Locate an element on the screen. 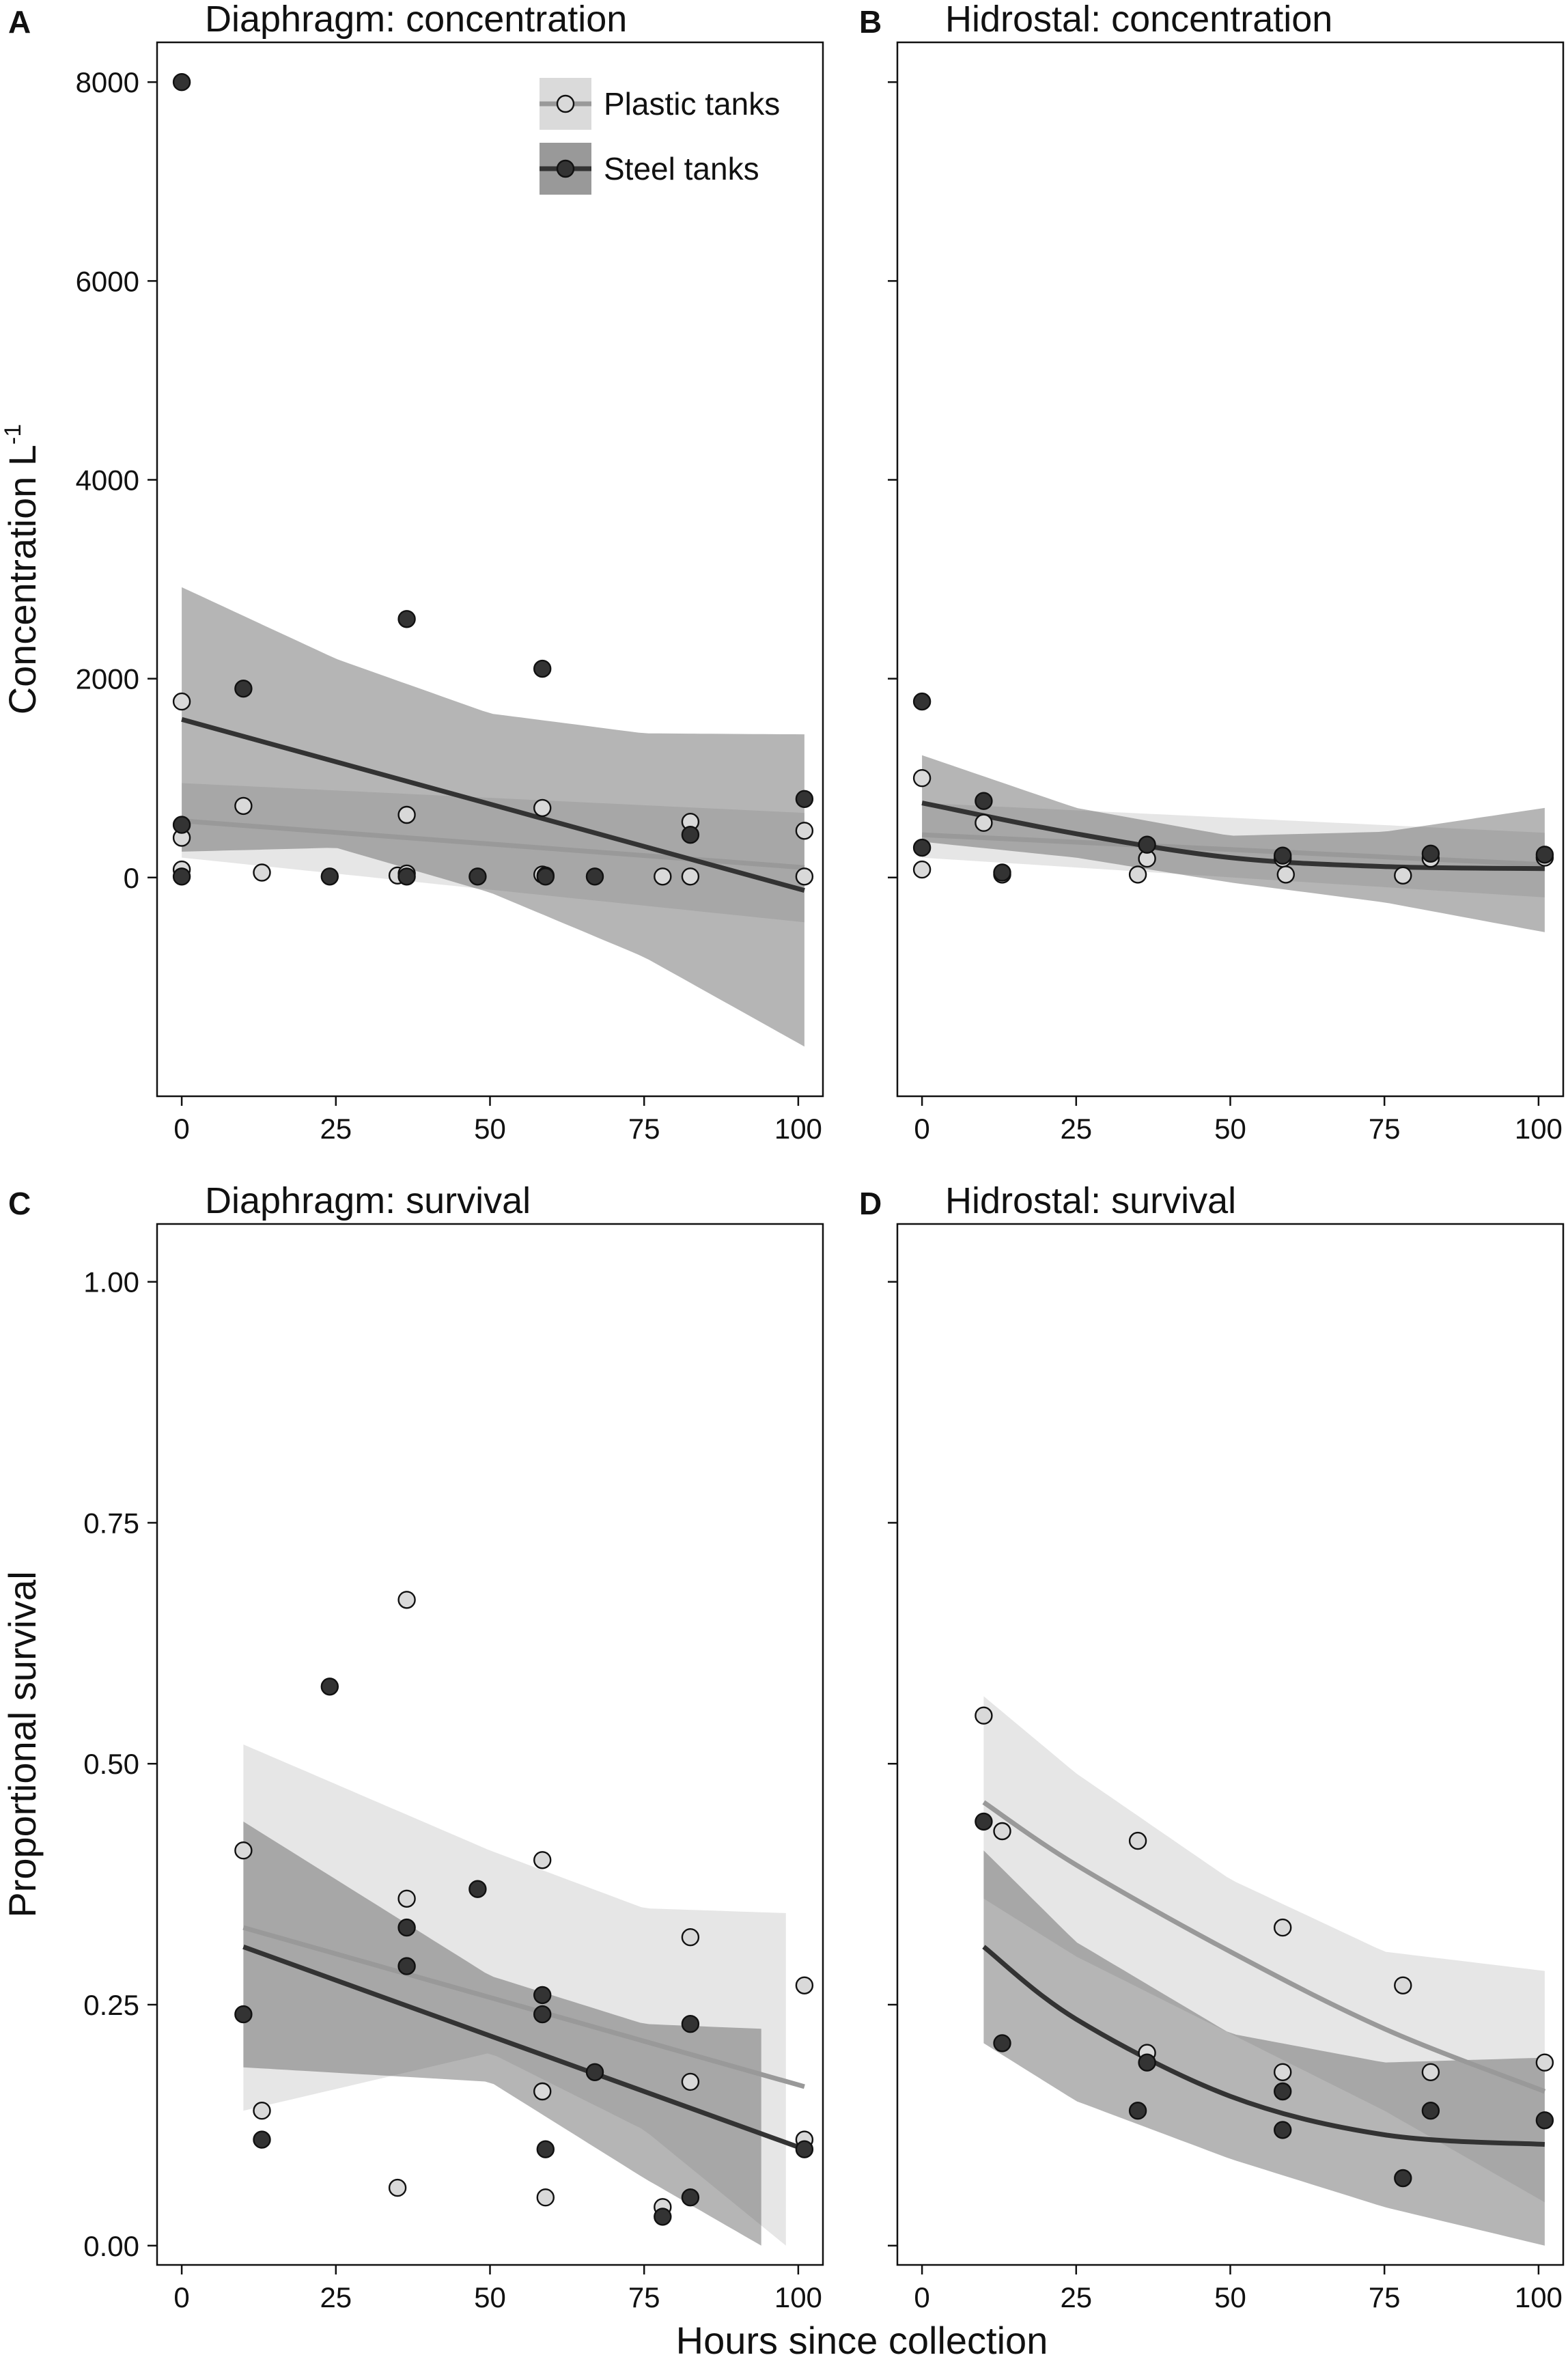 Image resolution: width=1568 pixels, height=2366 pixels. panel-title: Diaphragm: survival is located at coordinates (368, 1200).